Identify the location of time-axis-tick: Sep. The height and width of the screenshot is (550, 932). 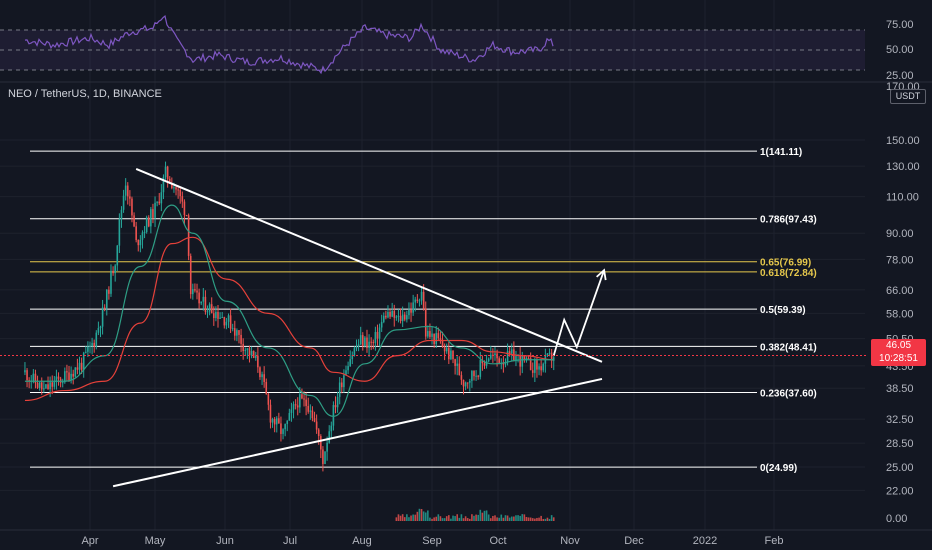
(432, 541).